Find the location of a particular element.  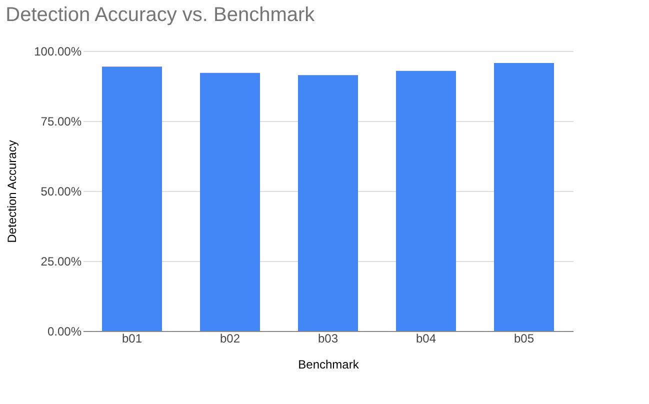

y-tick-label: 50.00% is located at coordinates (61, 191).